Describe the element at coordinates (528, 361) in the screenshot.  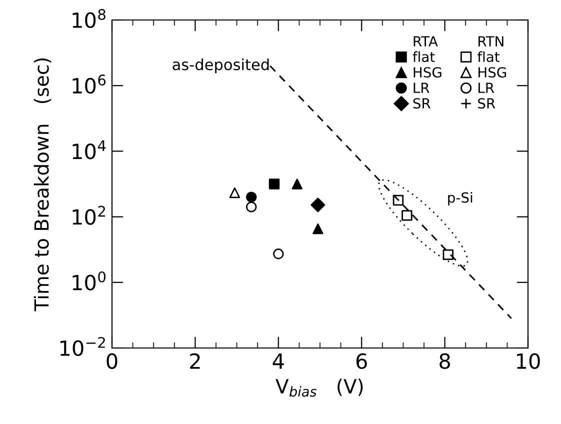
I see `x-tick-label: 10` at that location.